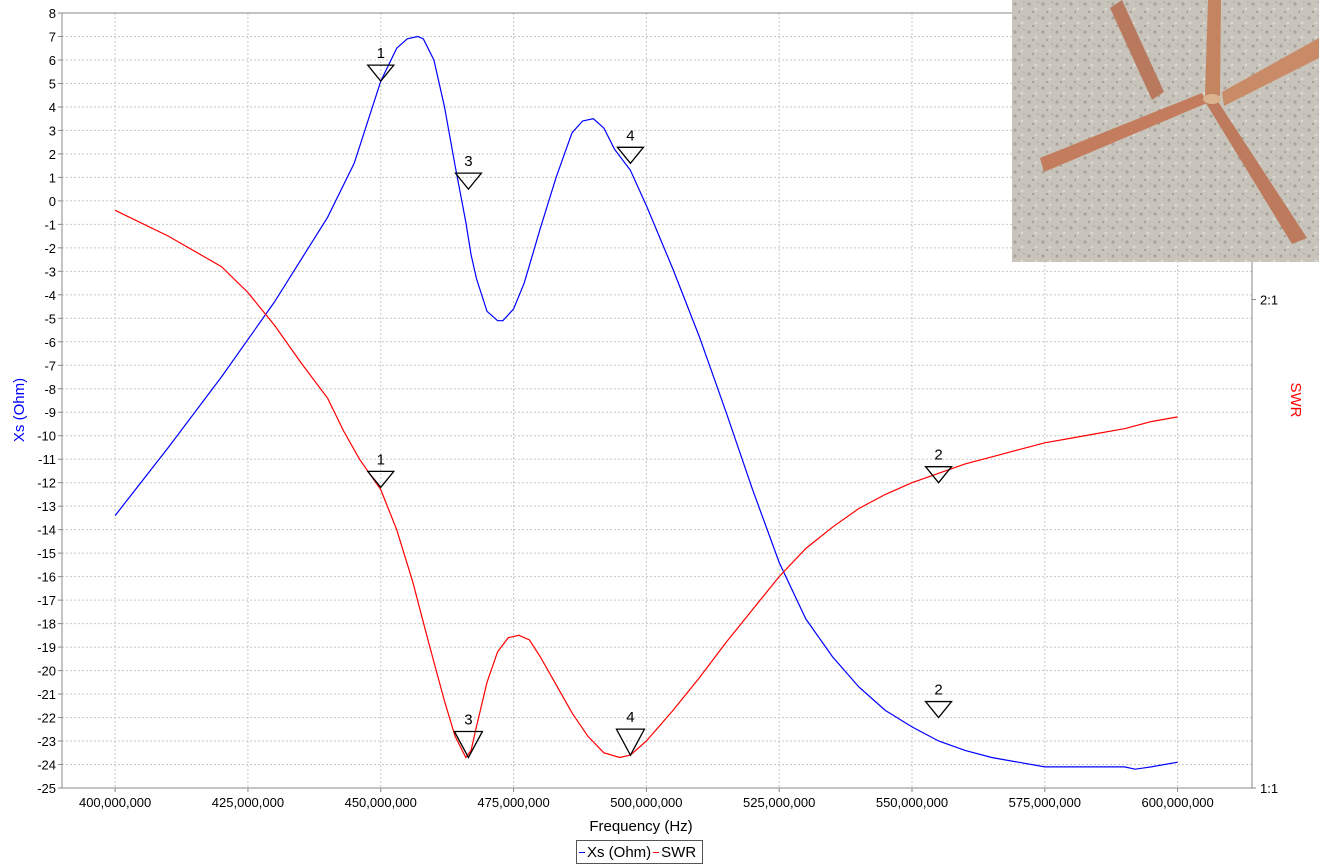 This screenshot has height=866, width=1319. Describe the element at coordinates (46, 553) in the screenshot. I see `y-tick-label: -15` at that location.